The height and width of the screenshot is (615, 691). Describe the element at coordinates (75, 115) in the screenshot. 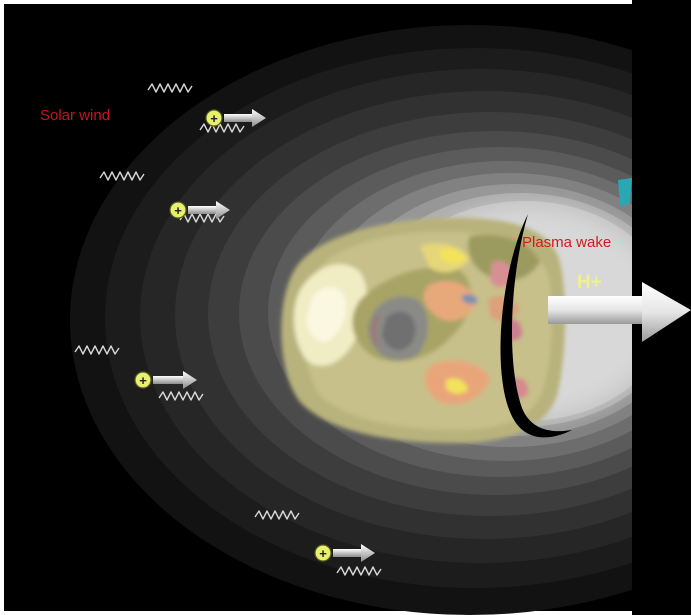

I see `solar-wind-label: Solar wind` at that location.